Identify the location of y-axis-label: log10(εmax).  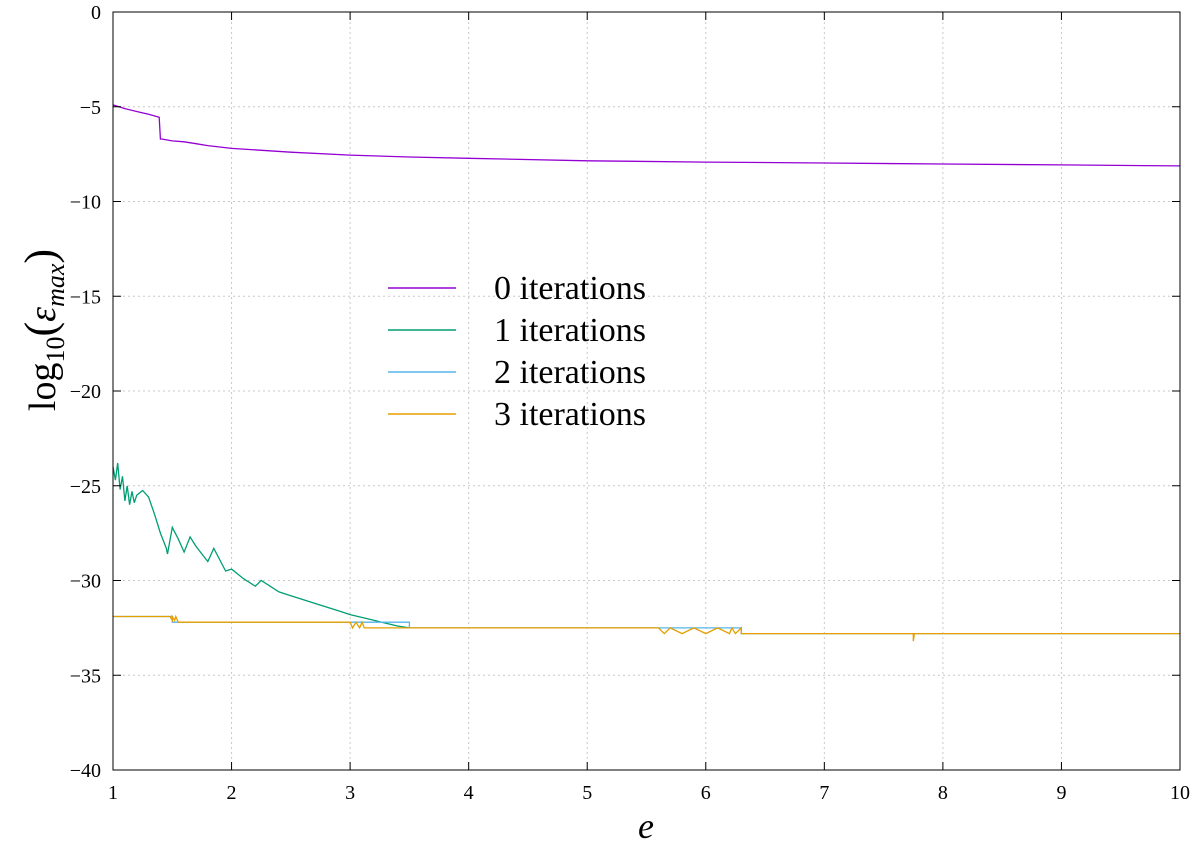
(43, 330).